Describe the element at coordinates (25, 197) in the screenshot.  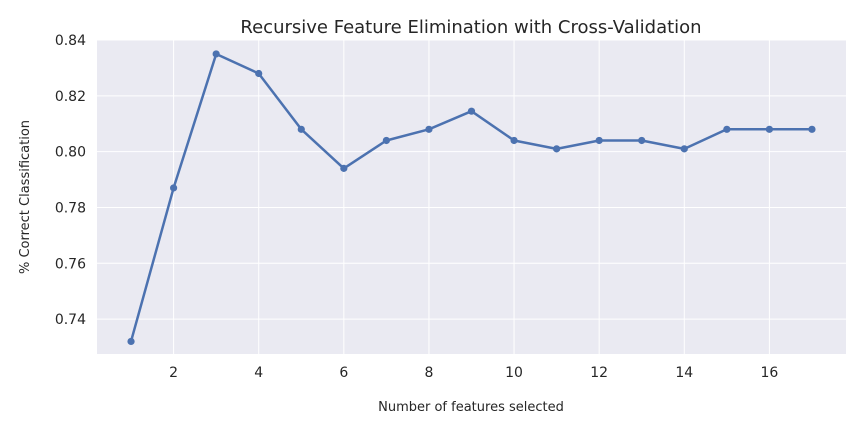
I see `y-axis-label: % Correct Classification` at that location.